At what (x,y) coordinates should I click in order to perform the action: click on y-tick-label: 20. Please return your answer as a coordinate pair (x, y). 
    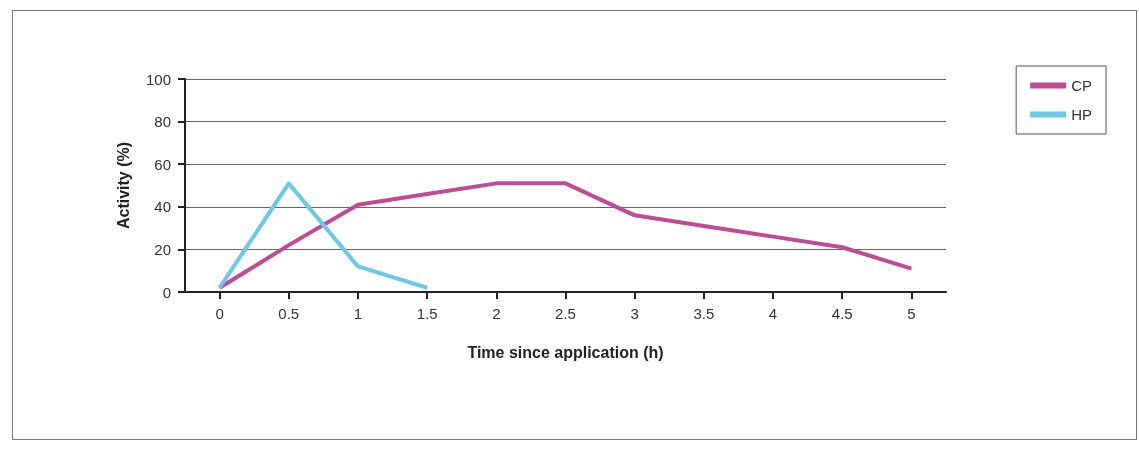
    Looking at the image, I should click on (162, 249).